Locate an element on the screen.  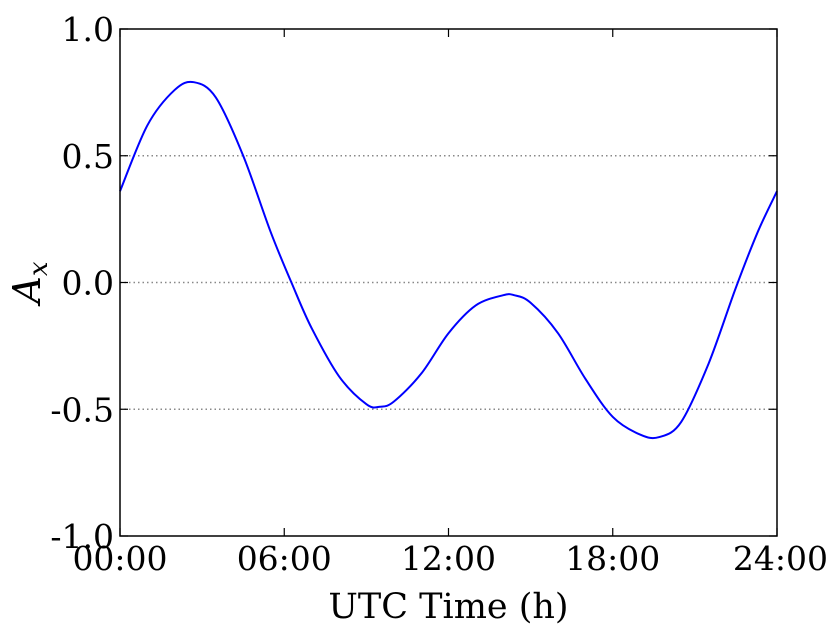
y-tick-label: -1.0 is located at coordinates (82, 536).